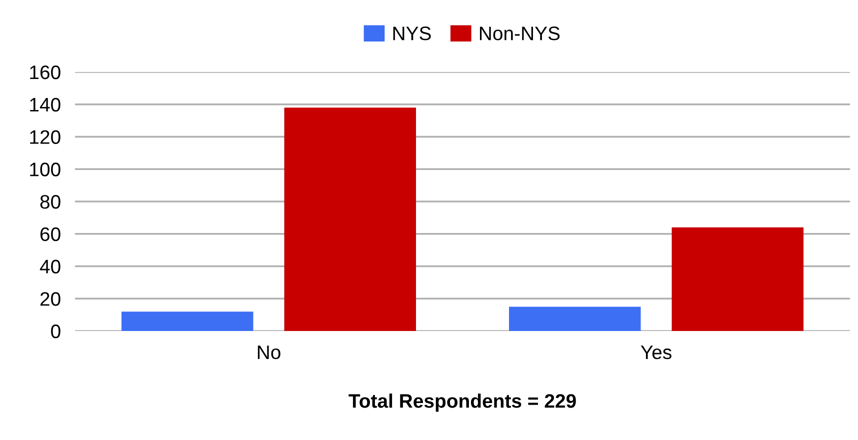 Image resolution: width=858 pixels, height=440 pixels. Describe the element at coordinates (55, 331) in the screenshot. I see `y-tick-label: 0` at that location.